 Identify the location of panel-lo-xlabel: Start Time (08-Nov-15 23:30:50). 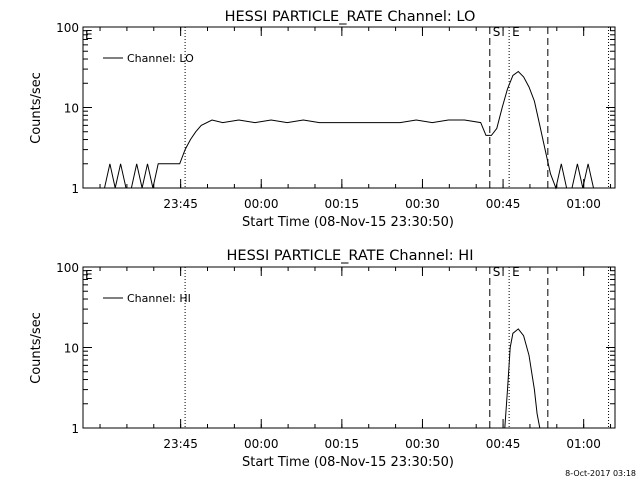
(348, 222).